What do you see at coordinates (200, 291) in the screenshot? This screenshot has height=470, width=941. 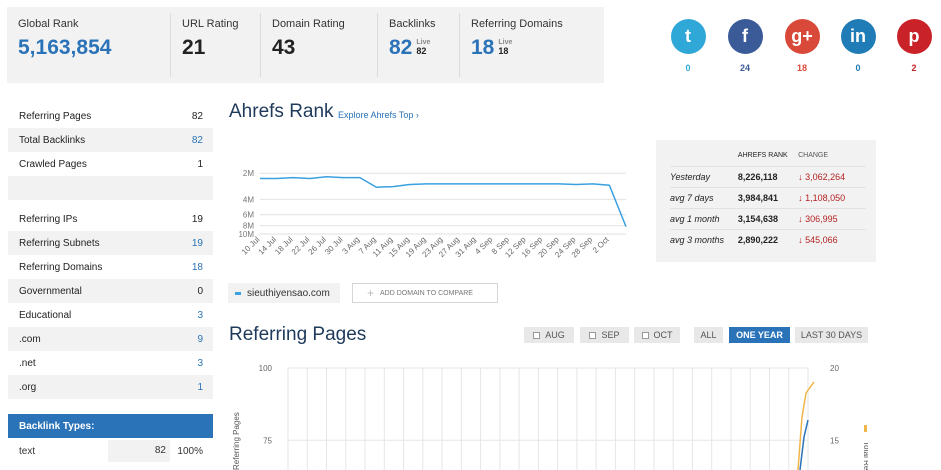 I see `metric-value: 0` at bounding box center [200, 291].